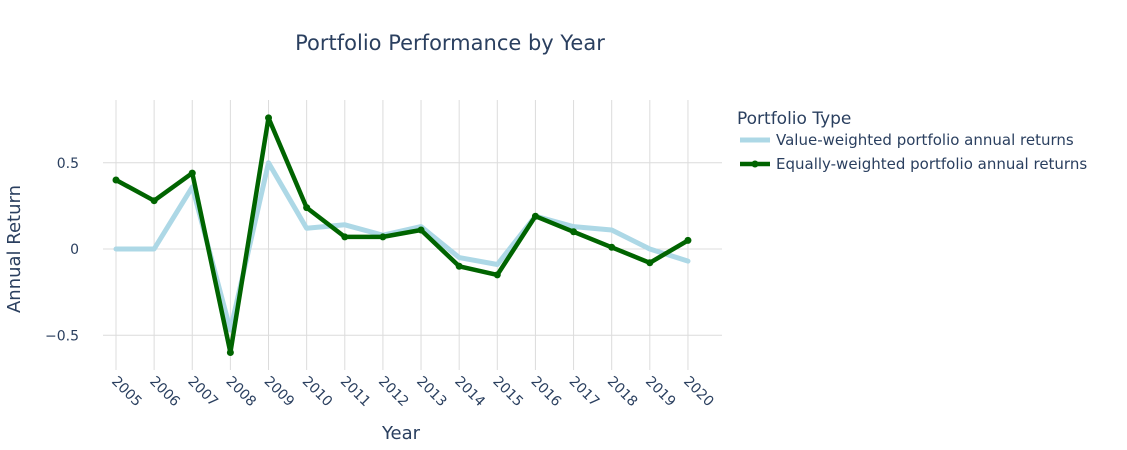  I want to click on x-tick-label: 2008, so click(241, 392).